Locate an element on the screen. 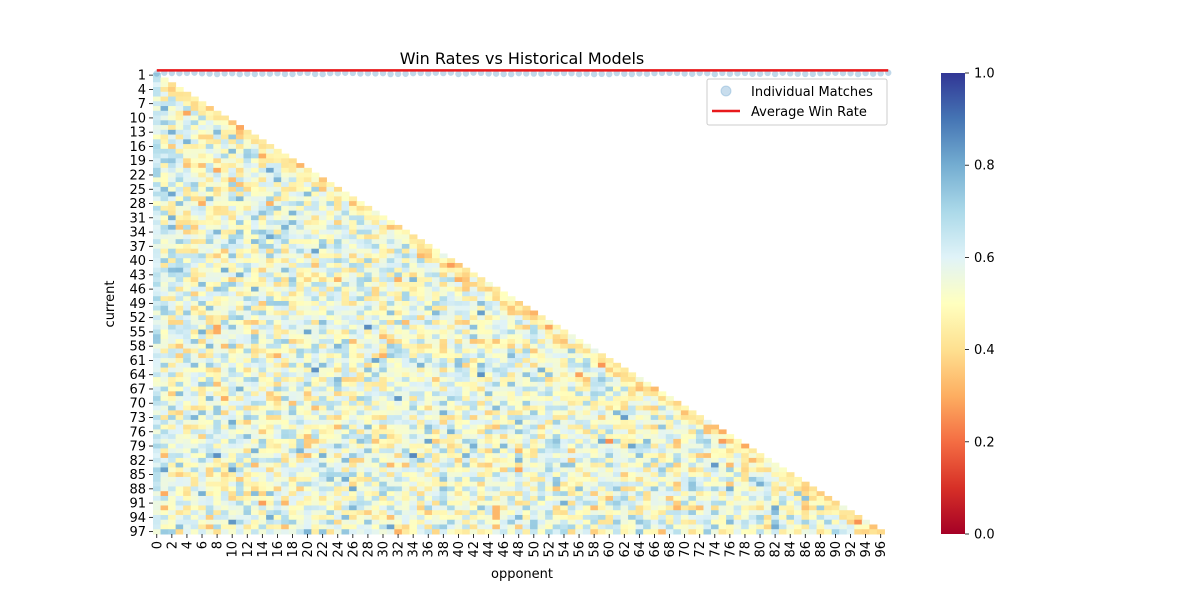 This screenshot has width=1200, height=600. individual-match-point is located at coordinates (632, 74).